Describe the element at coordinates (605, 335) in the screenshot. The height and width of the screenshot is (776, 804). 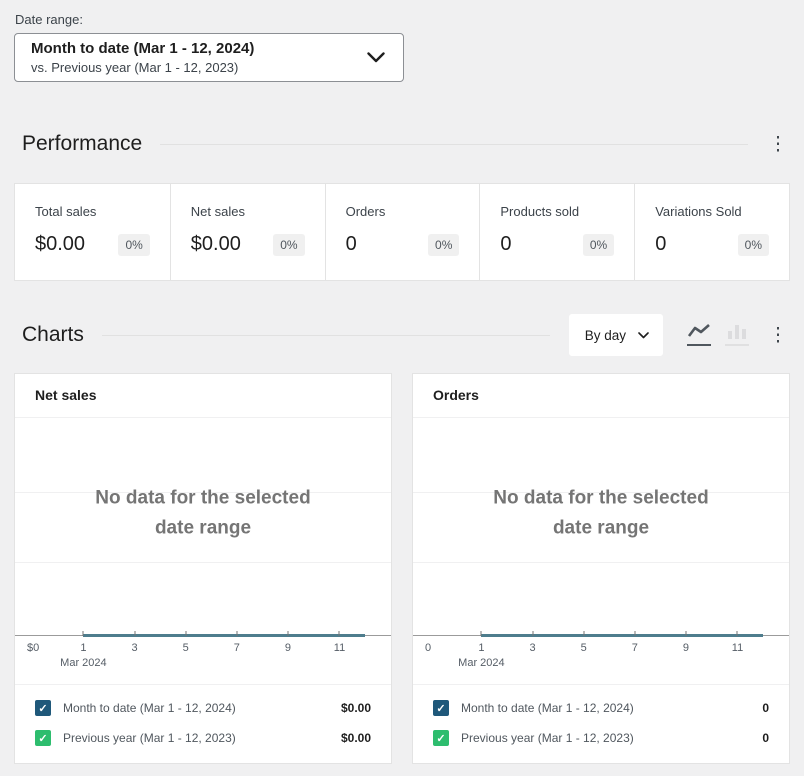
I see `interval-select-value: By day` at that location.